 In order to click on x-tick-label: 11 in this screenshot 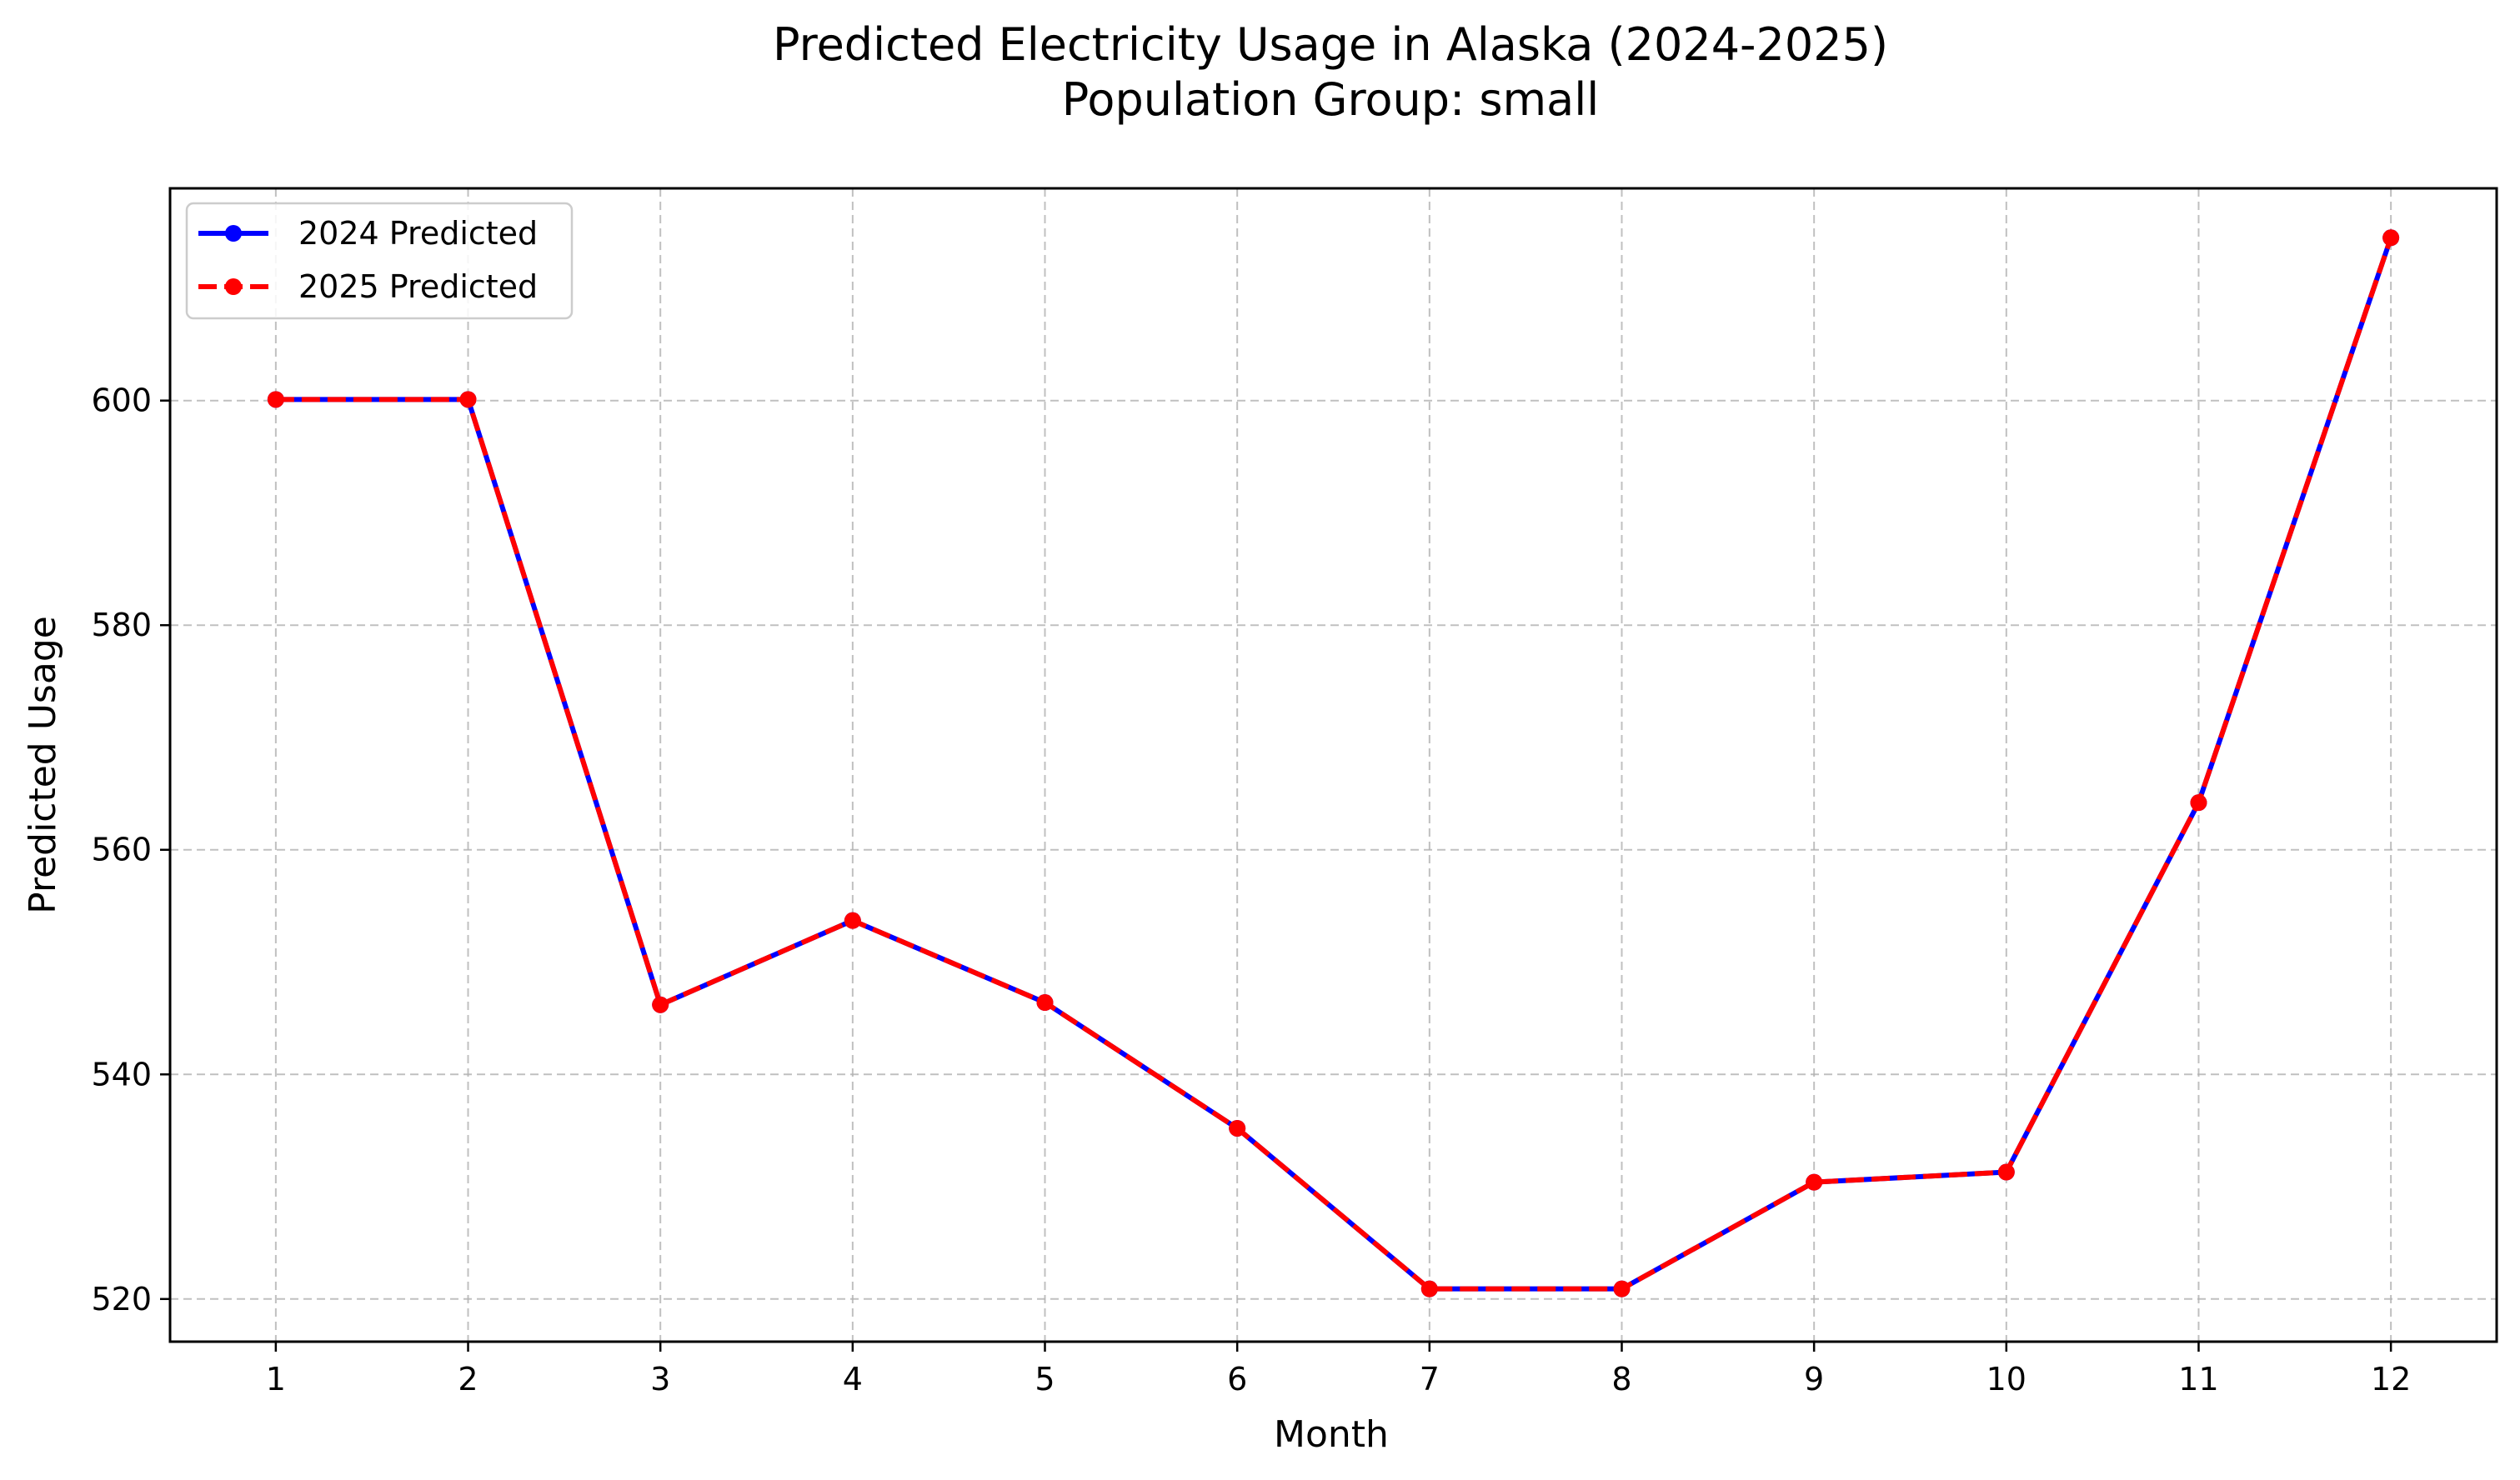, I will do `click(2198, 1379)`.